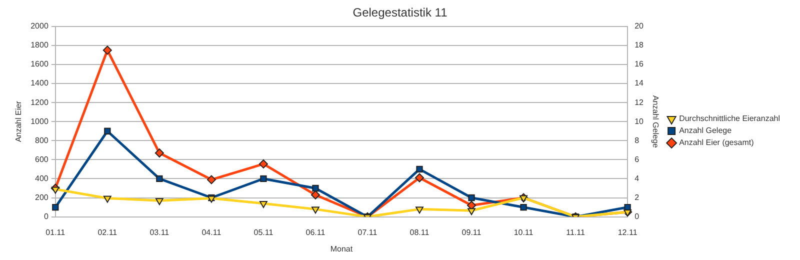  Describe the element at coordinates (42, 197) in the screenshot. I see `y-tick-label: 200` at that location.